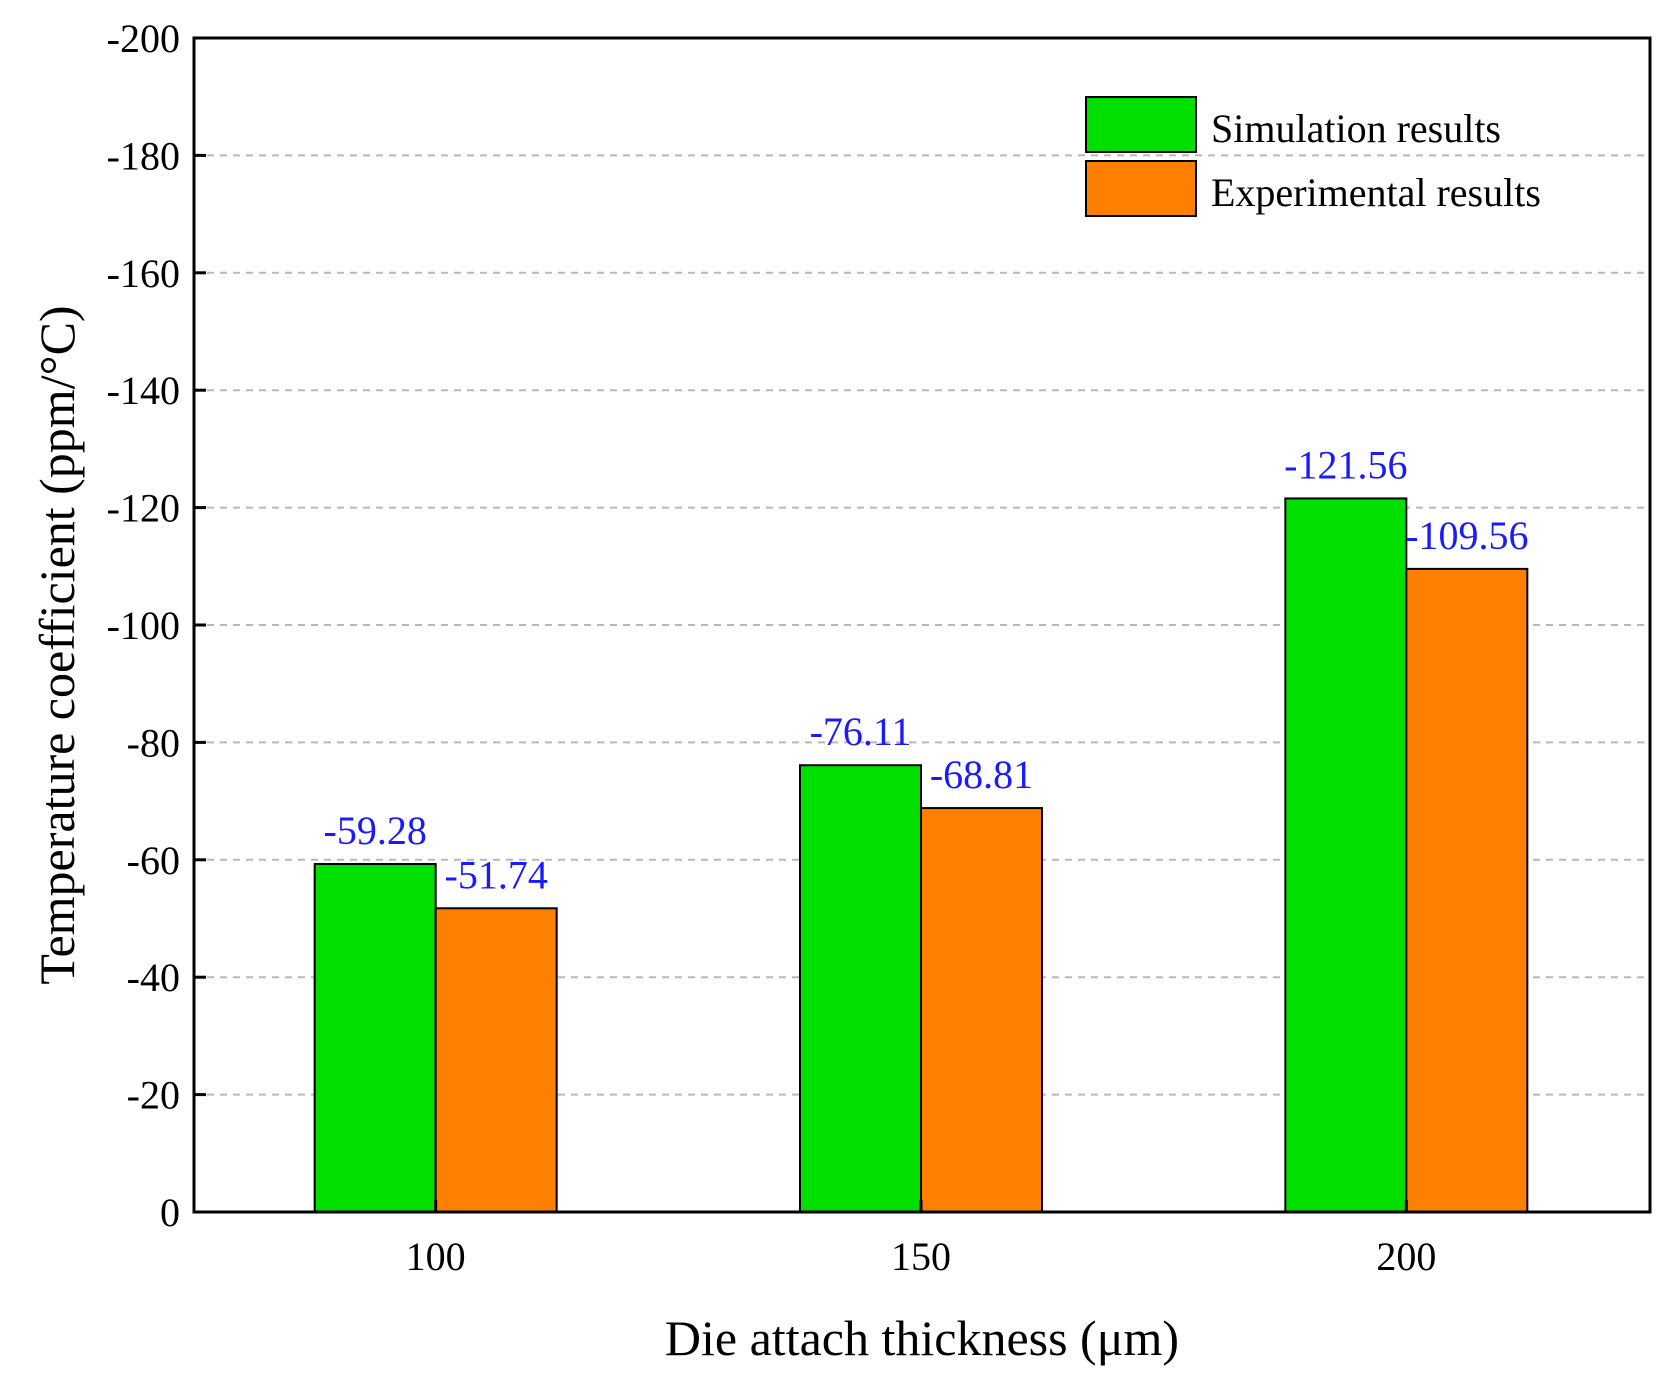 Image resolution: width=1667 pixels, height=1391 pixels. Describe the element at coordinates (170, 1212) in the screenshot. I see `y-tick-label: 0` at that location.